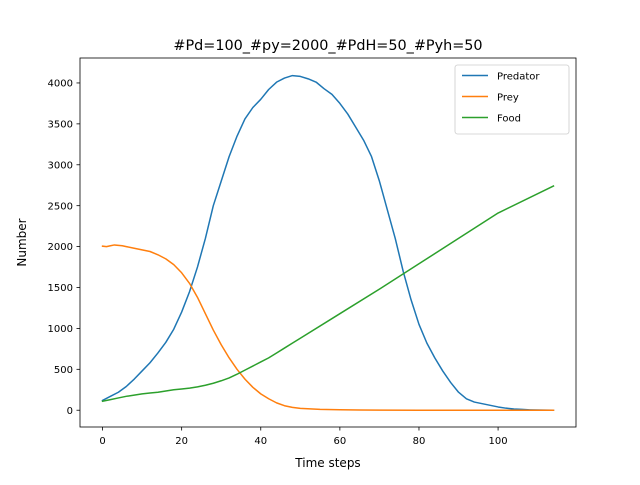 This screenshot has height=485, width=640. I want to click on x-tick-label: 100, so click(498, 441).